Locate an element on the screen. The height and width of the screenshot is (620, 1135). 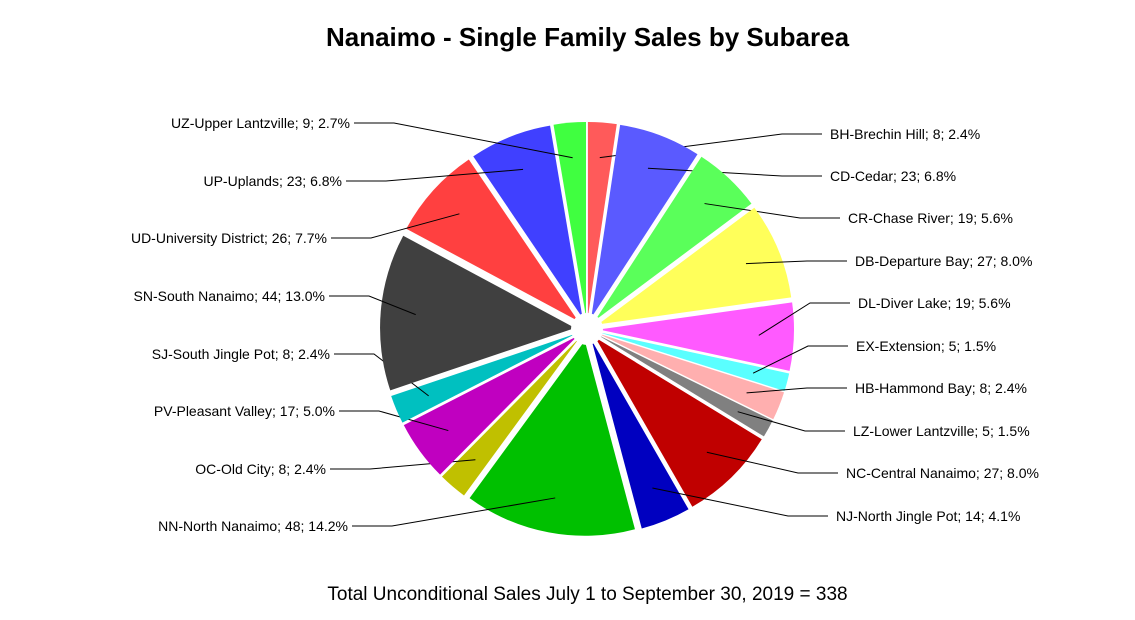
pie-slice-lz is located at coordinates (685, 385).